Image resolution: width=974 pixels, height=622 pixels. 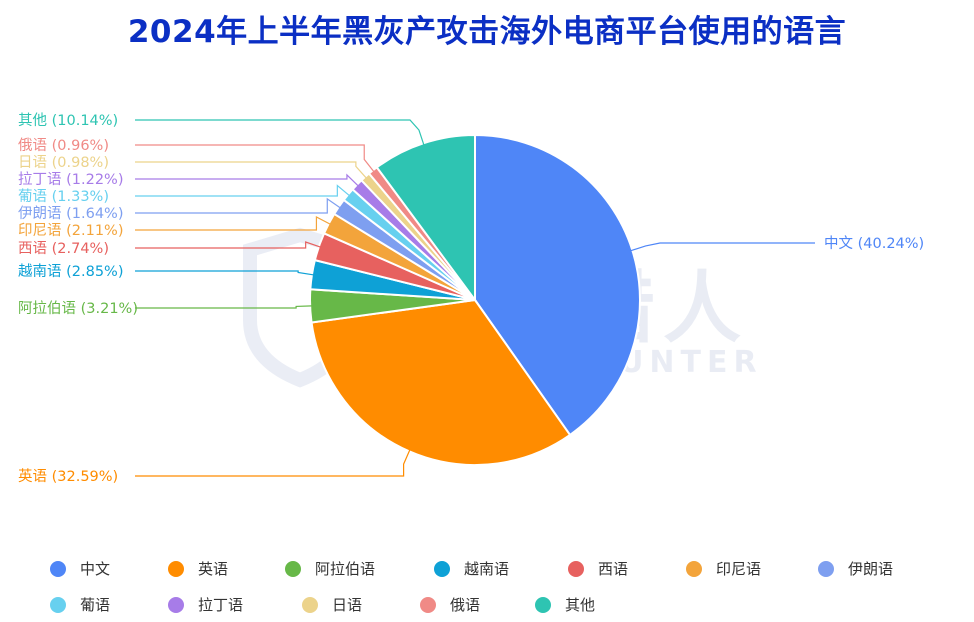 What do you see at coordinates (95, 605) in the screenshot?
I see `legend-label: 葡语` at bounding box center [95, 605].